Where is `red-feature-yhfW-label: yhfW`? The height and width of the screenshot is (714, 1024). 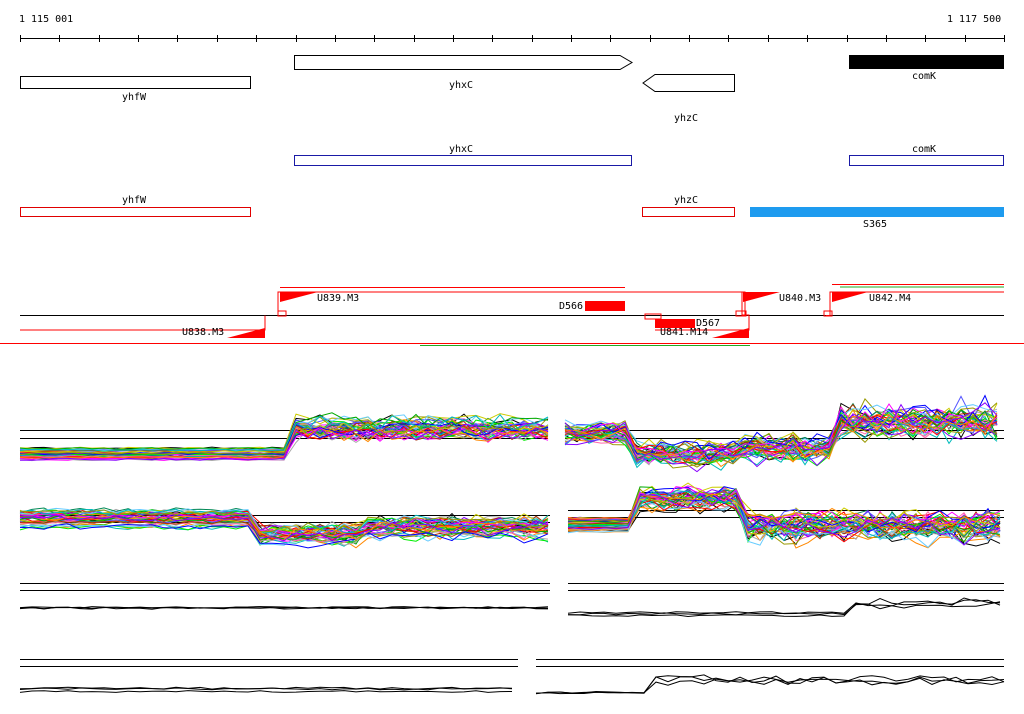
red-feature-yhfW-label: yhfW is located at coordinates (134, 200).